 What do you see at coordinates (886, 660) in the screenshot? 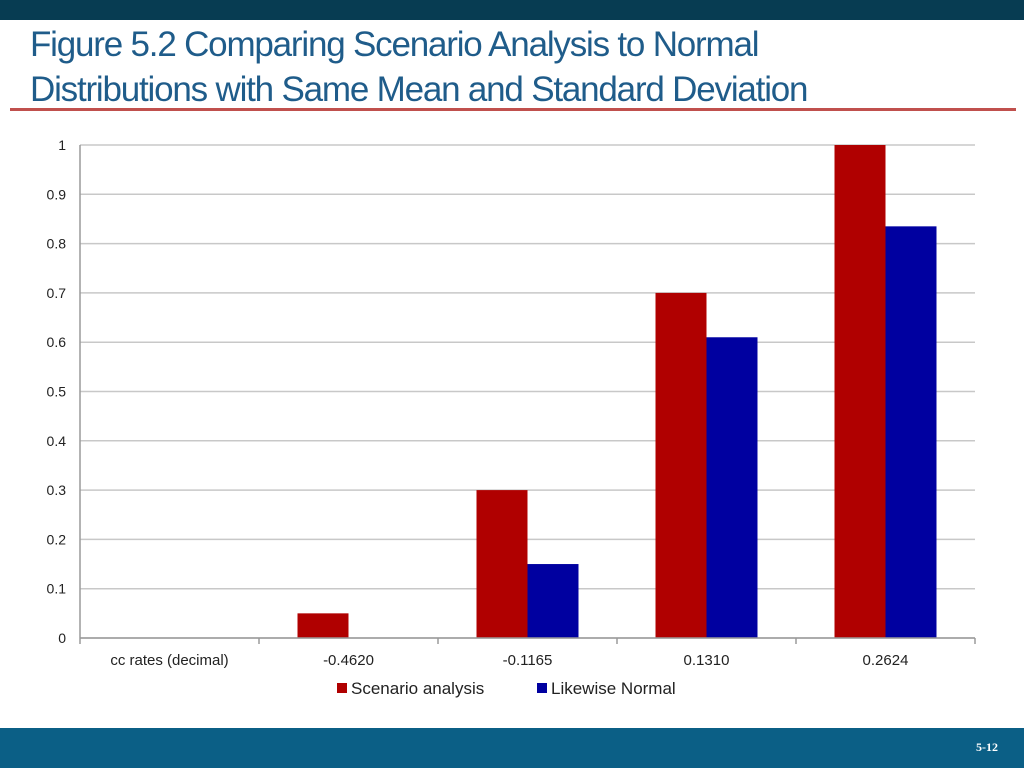
I see `x-category-label: 0.2624` at bounding box center [886, 660].